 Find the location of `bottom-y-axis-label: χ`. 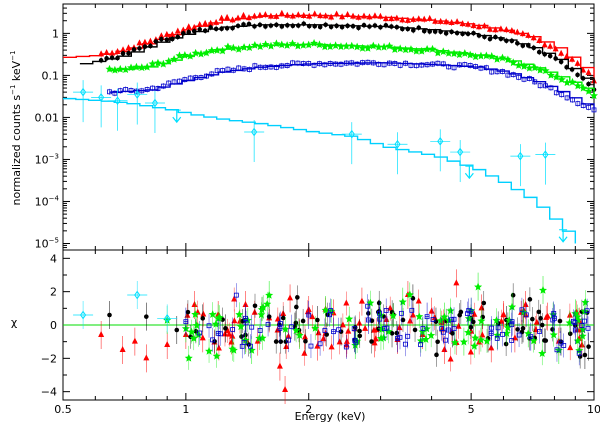

bottom-y-axis-label: χ is located at coordinates (14, 322).